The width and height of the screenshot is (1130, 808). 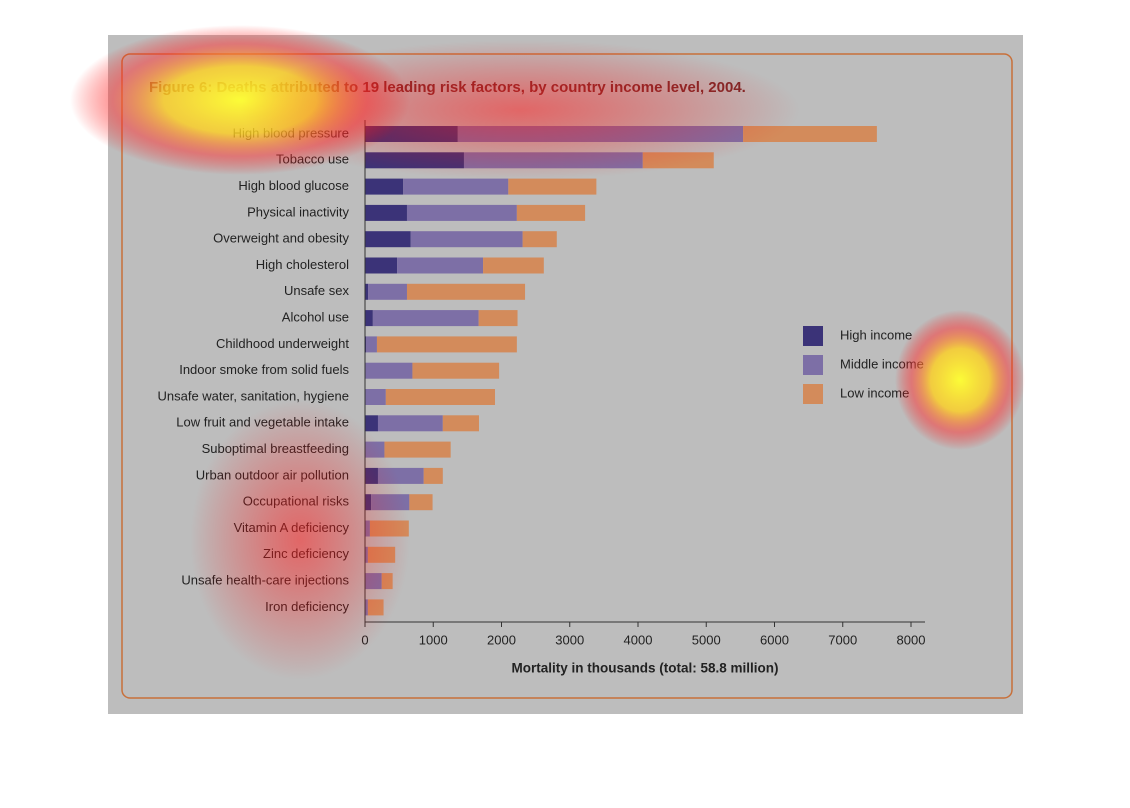 I want to click on category-label: Childhood underweight, so click(x=282, y=343).